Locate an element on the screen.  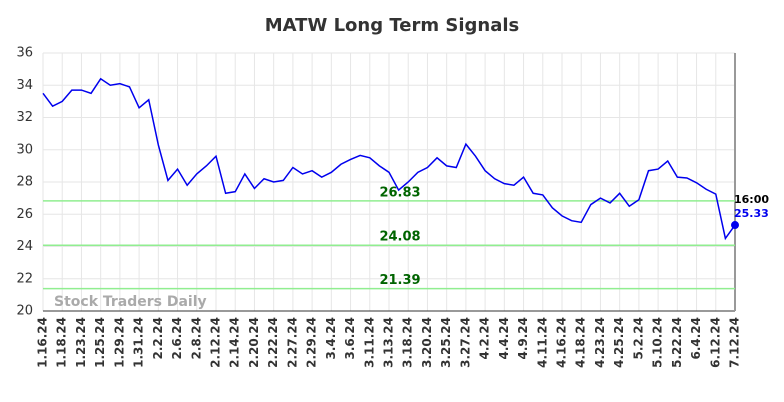
last-time: 16:00 is located at coordinates (751, 199).